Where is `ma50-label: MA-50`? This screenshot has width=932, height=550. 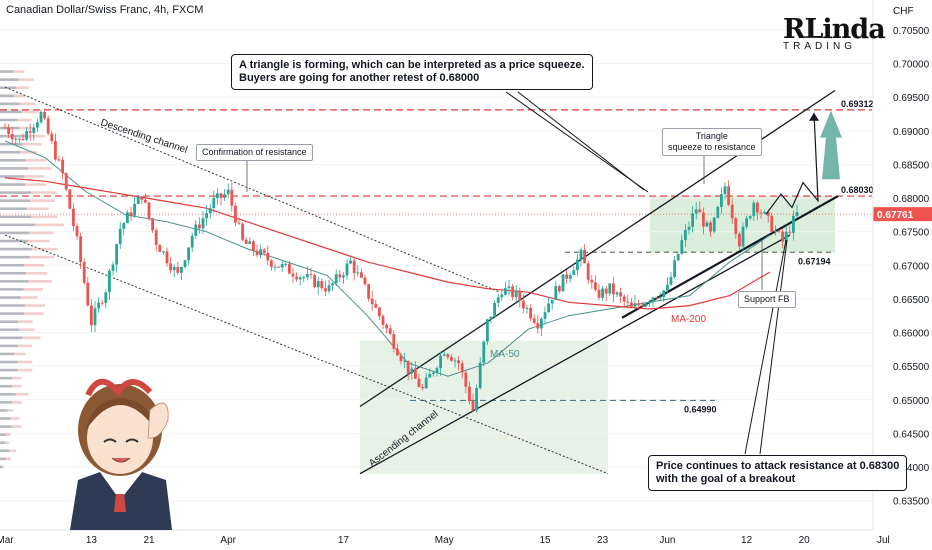 ma50-label: MA-50 is located at coordinates (505, 354).